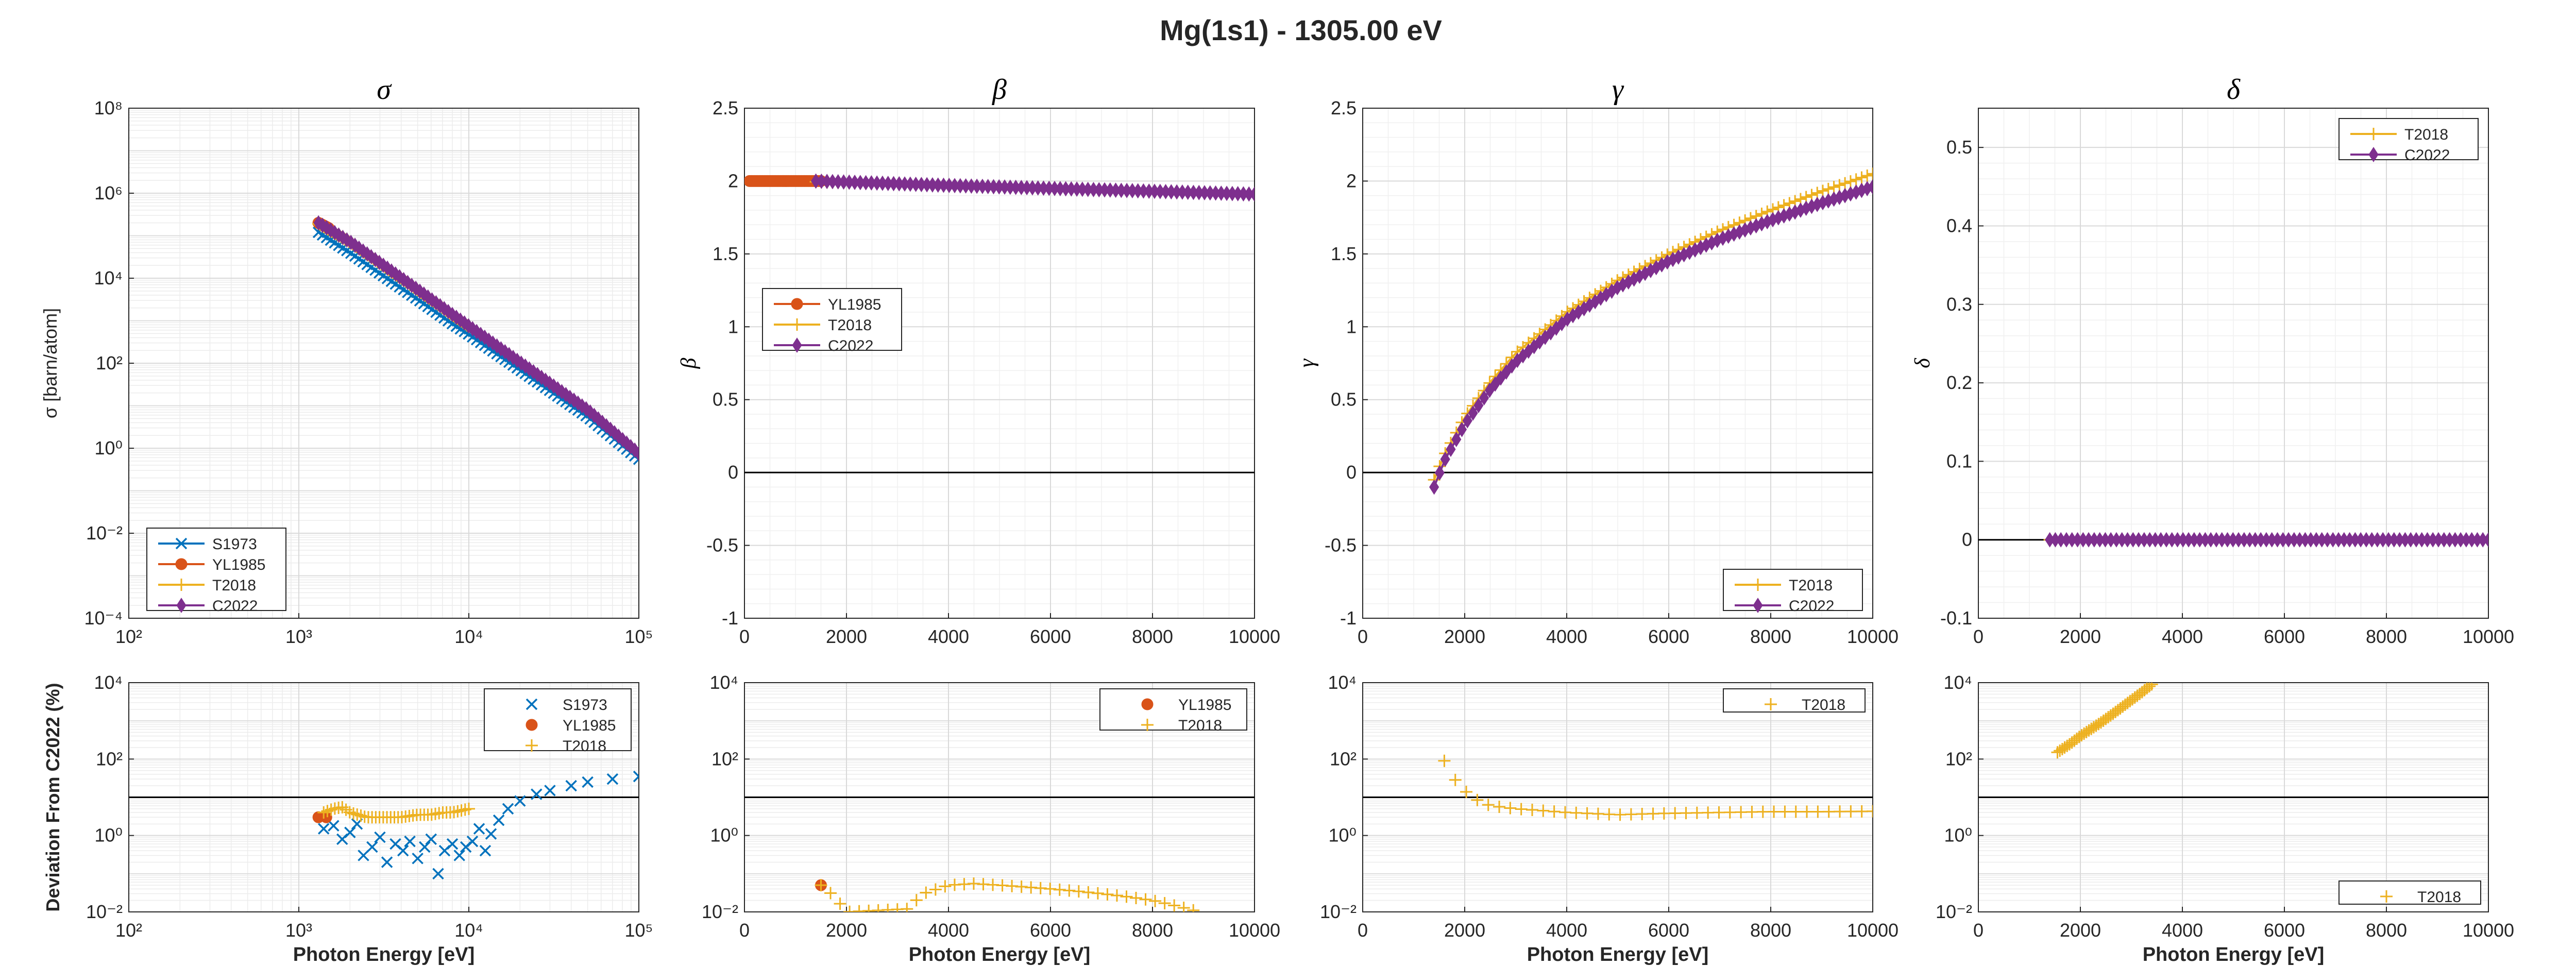 This screenshot has height=966, width=2576. Describe the element at coordinates (475, 340) in the screenshot. I see `data-sigma` at that location.